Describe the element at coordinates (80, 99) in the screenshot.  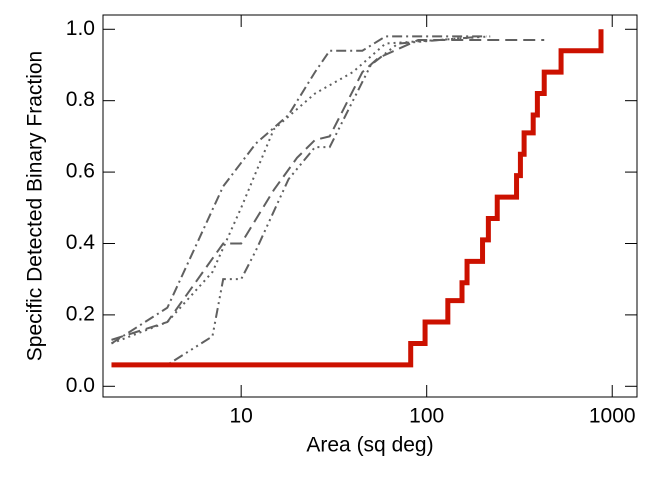
I see `y-tick-label: 0.8` at that location.